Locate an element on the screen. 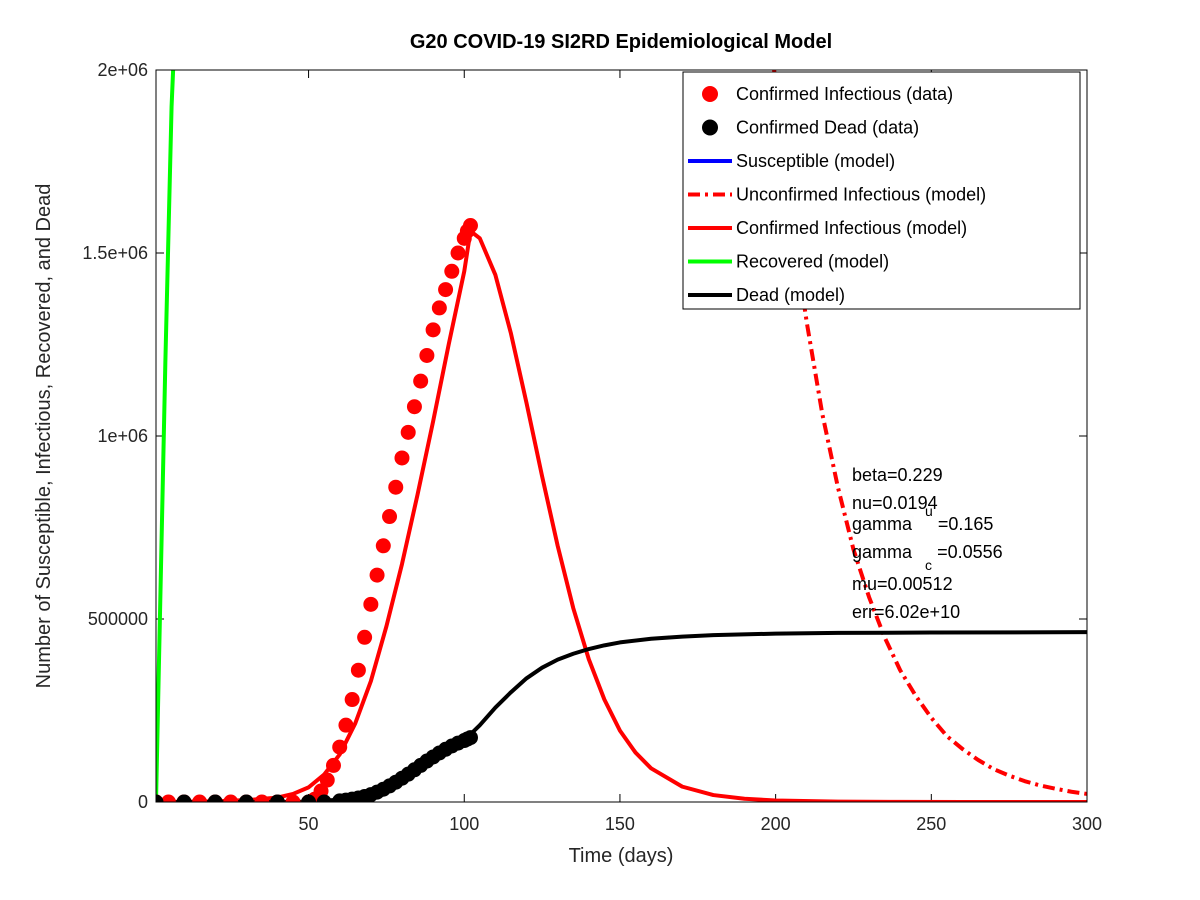 This screenshot has width=1200, height=900. annotation-gamma-u-sub: u is located at coordinates (929, 511).